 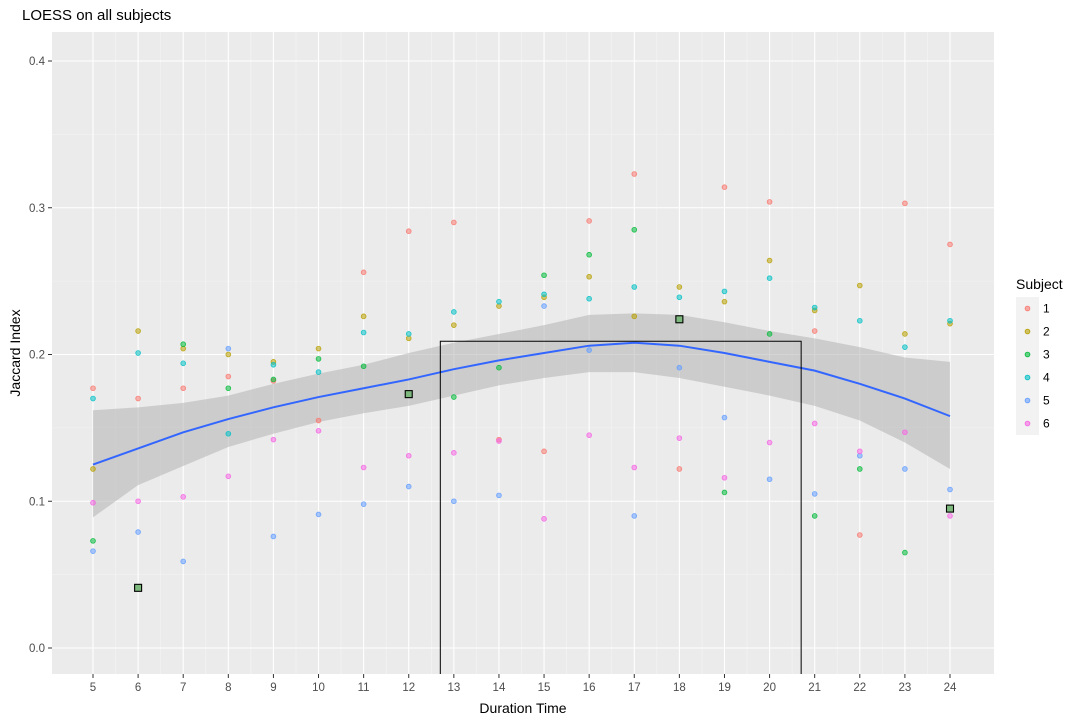 I want to click on y-tick-label: 0.1, so click(x=37, y=502).